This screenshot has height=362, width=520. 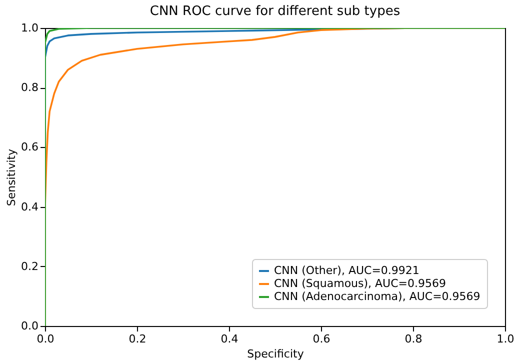 What do you see at coordinates (45, 339) in the screenshot?
I see `x-tick-label: 0.0` at bounding box center [45, 339].